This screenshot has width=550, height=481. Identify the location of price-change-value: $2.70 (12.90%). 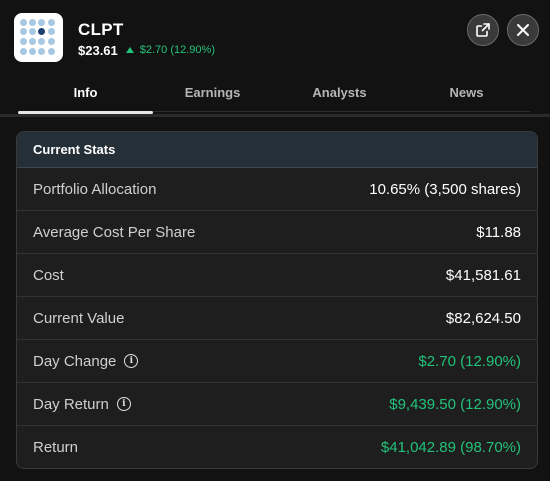
(177, 50).